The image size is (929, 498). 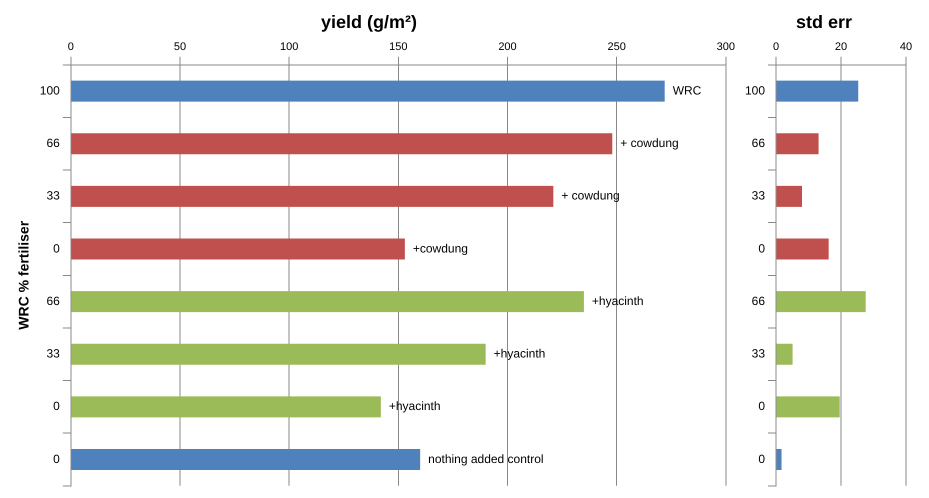 I want to click on y-axis-title: WRC % fertiliser, so click(x=23, y=275).